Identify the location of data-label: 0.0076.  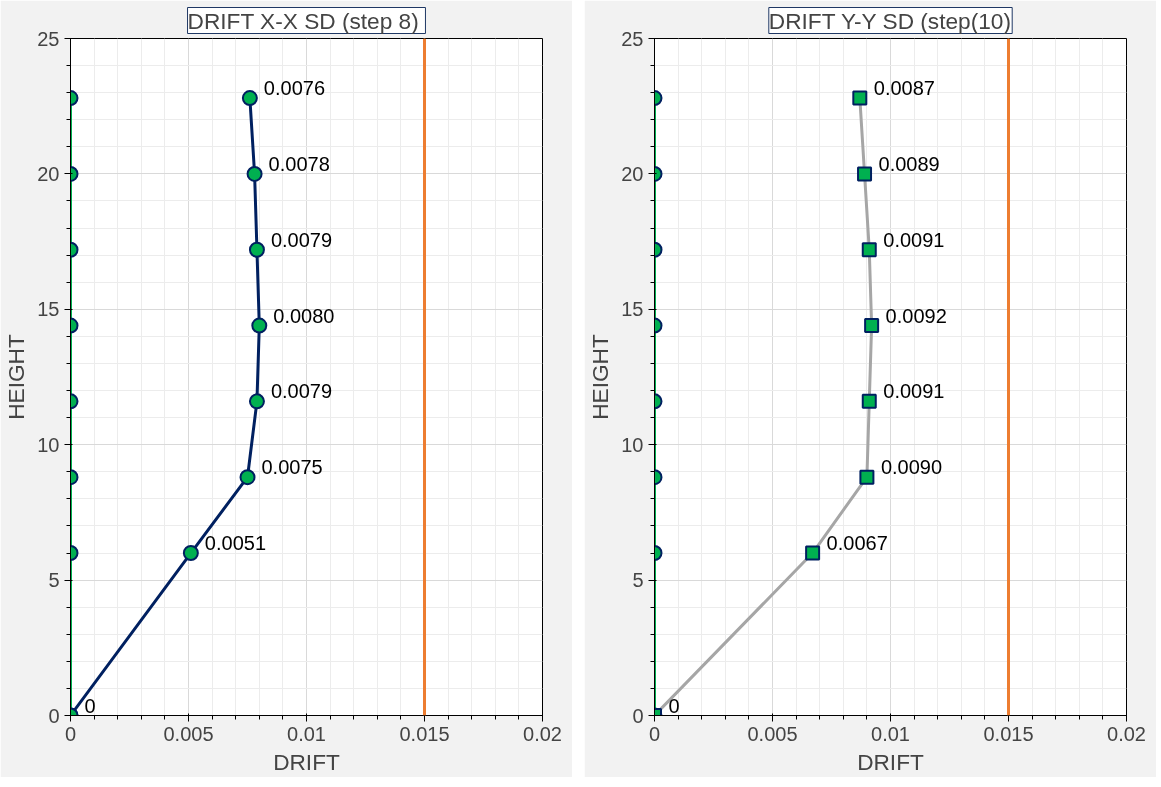
(294, 88).